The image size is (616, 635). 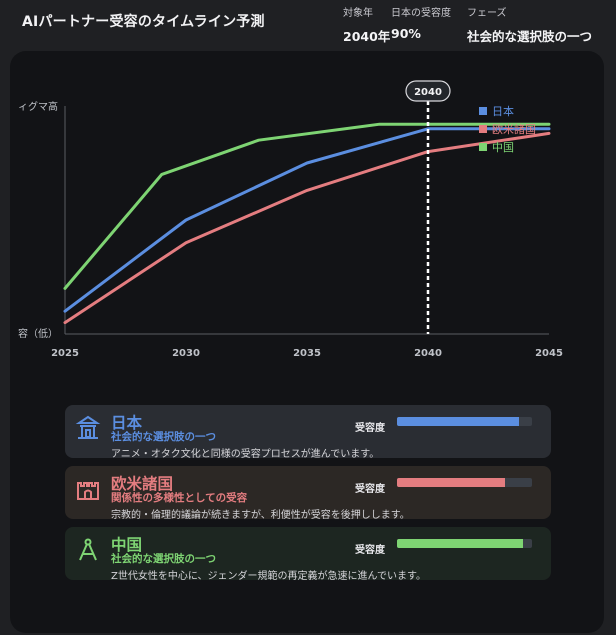 I want to click on x-tick-label: 2025, so click(x=65, y=353).